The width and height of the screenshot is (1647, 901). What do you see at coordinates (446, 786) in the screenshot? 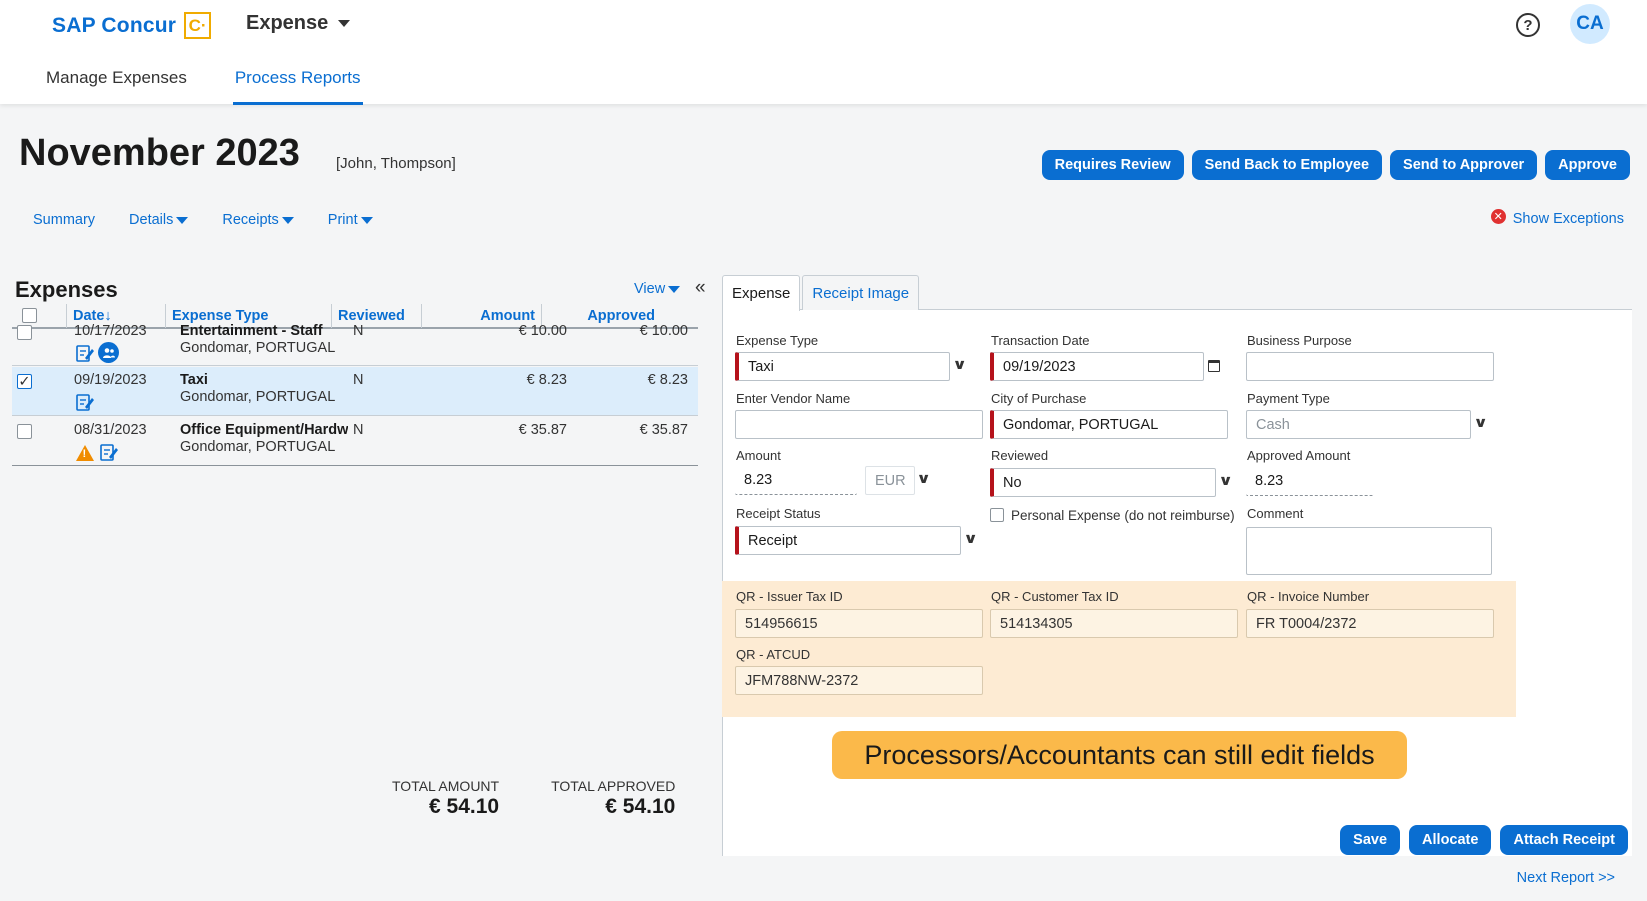
I see `total-amount-label: TOTAL AMOUNT` at bounding box center [446, 786].